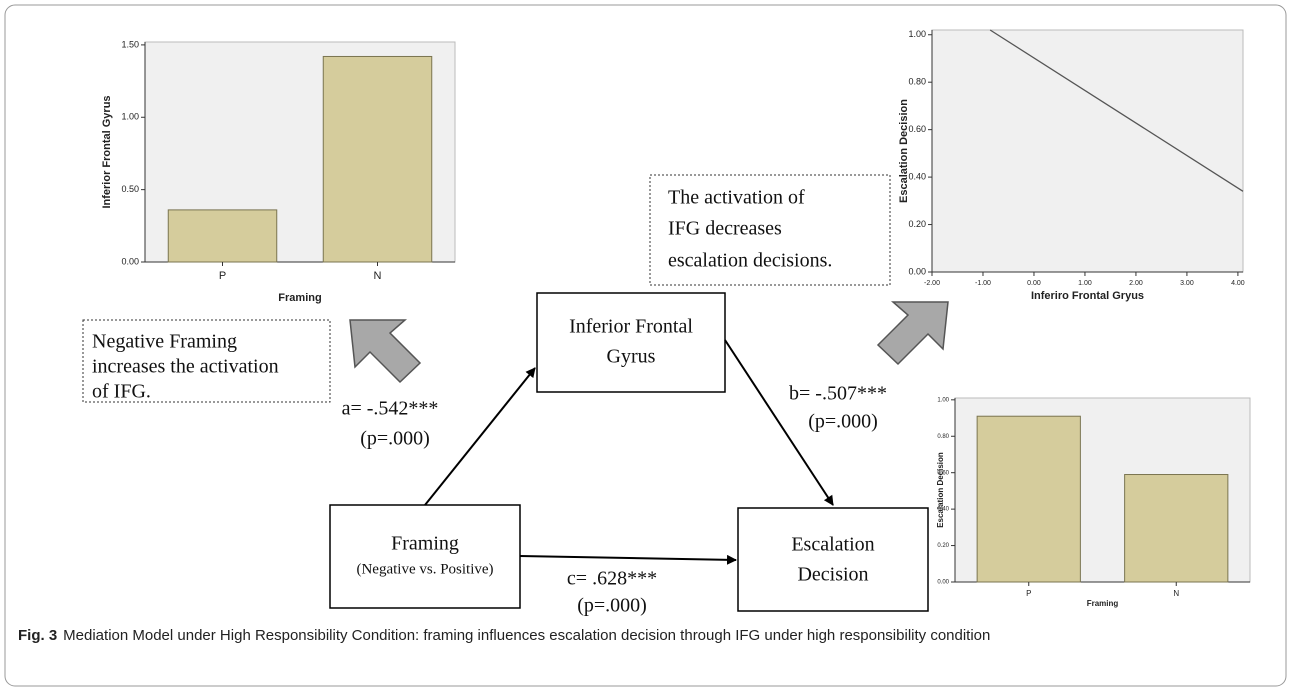 The image size is (1292, 690). Describe the element at coordinates (932, 283) in the screenshot. I see `x-tick-label: -2.00` at that location.